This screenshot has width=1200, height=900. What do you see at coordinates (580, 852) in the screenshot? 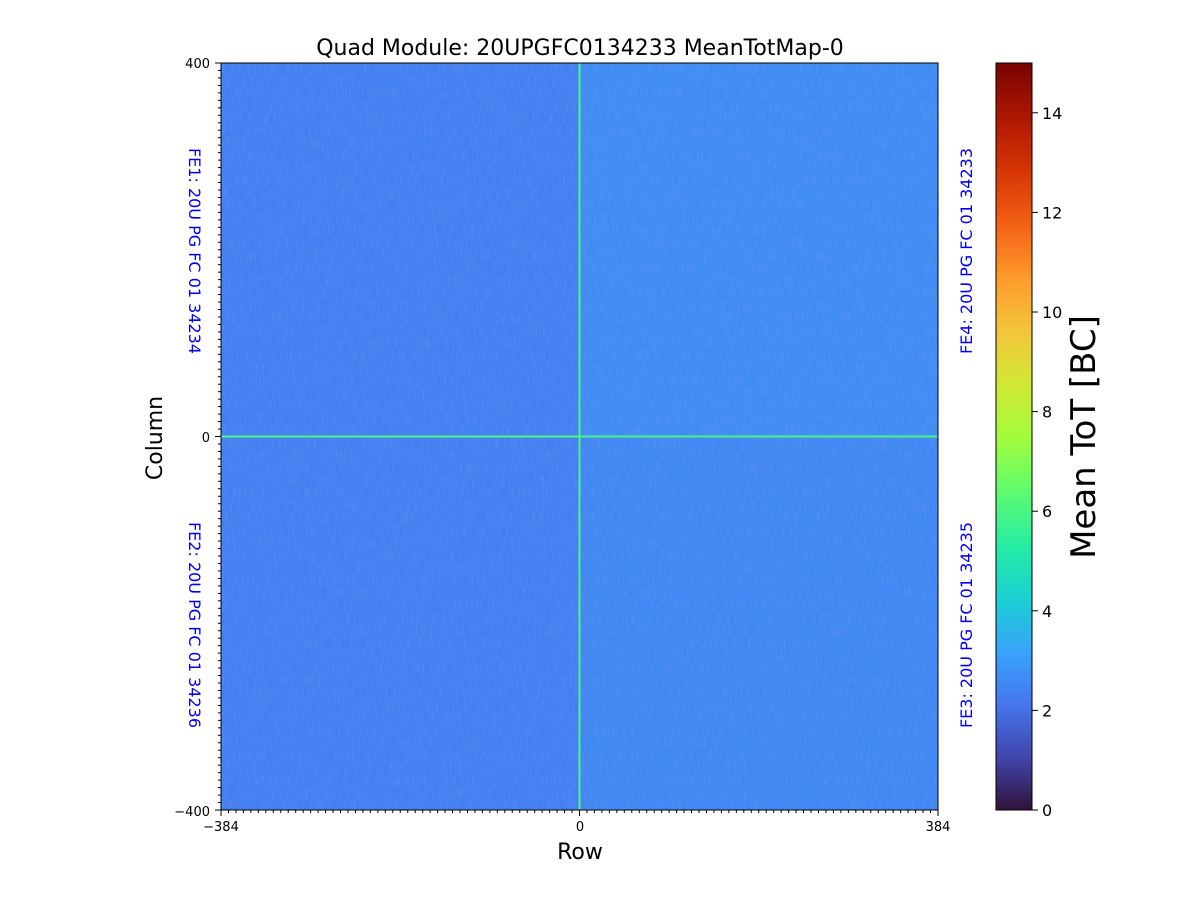
I see `x-axis-label: Row` at bounding box center [580, 852].